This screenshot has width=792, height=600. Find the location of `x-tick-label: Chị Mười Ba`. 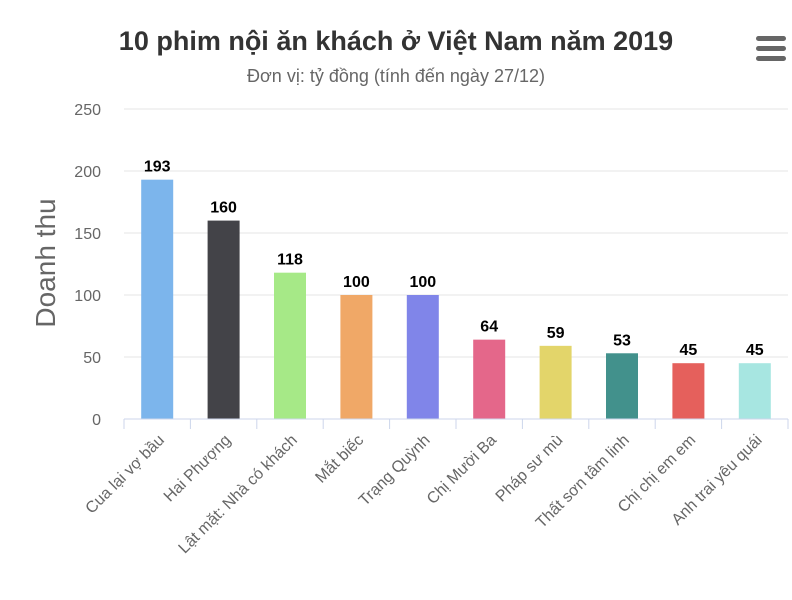

x-tick-label: Chị Mười Ba is located at coordinates (462, 470).